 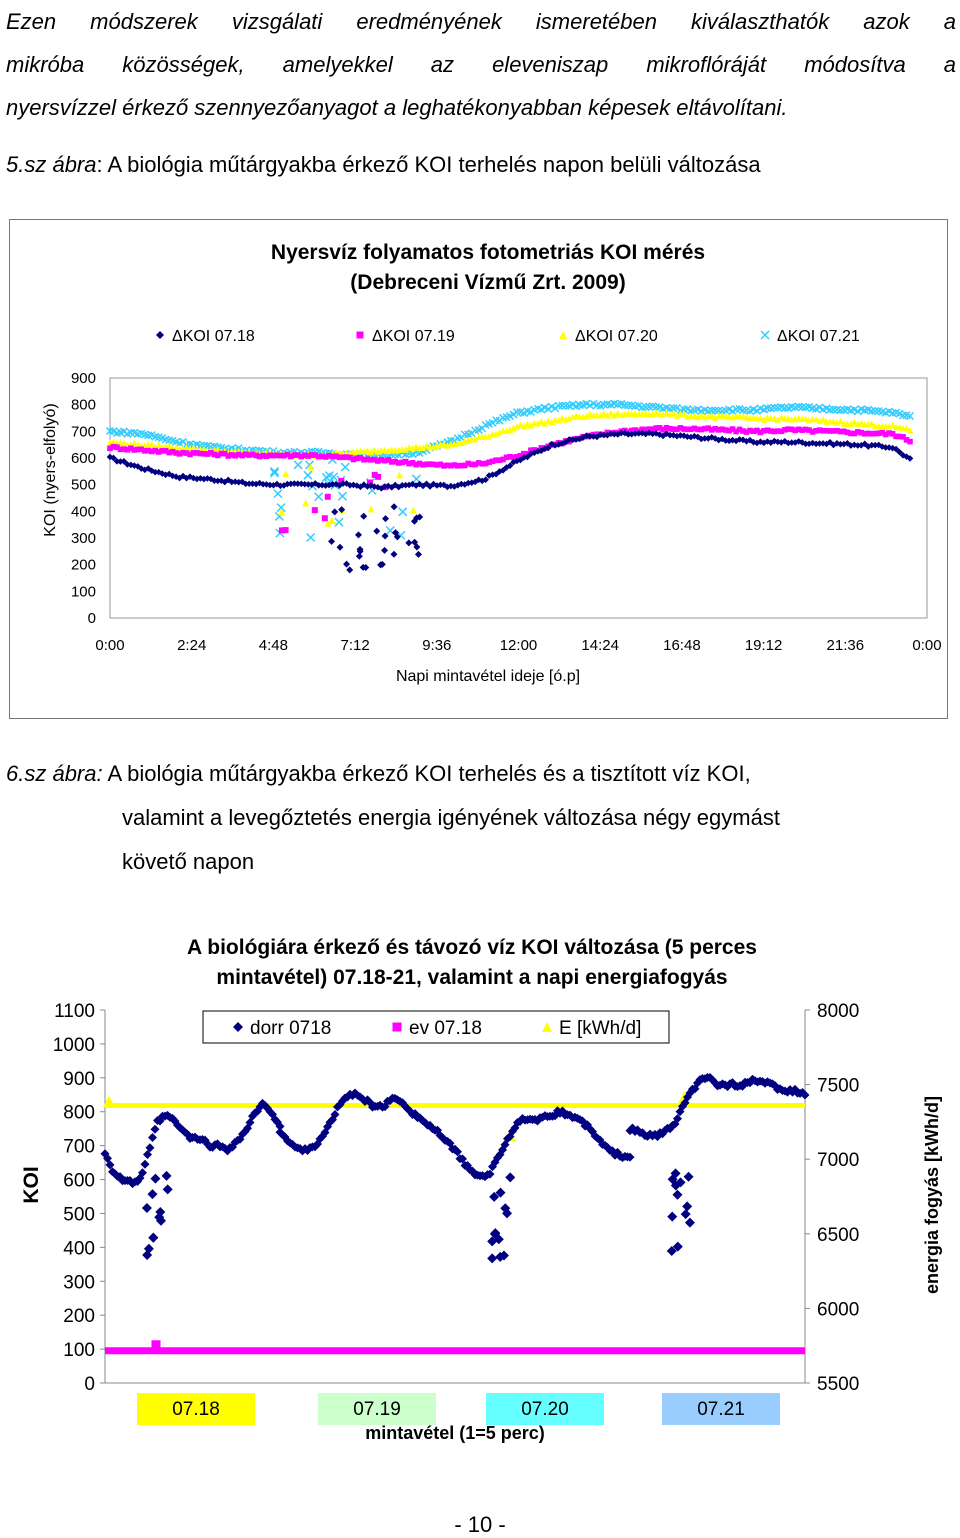 What do you see at coordinates (545, 1409) in the screenshot?
I see `chart-2-day-label: 07.20` at bounding box center [545, 1409].